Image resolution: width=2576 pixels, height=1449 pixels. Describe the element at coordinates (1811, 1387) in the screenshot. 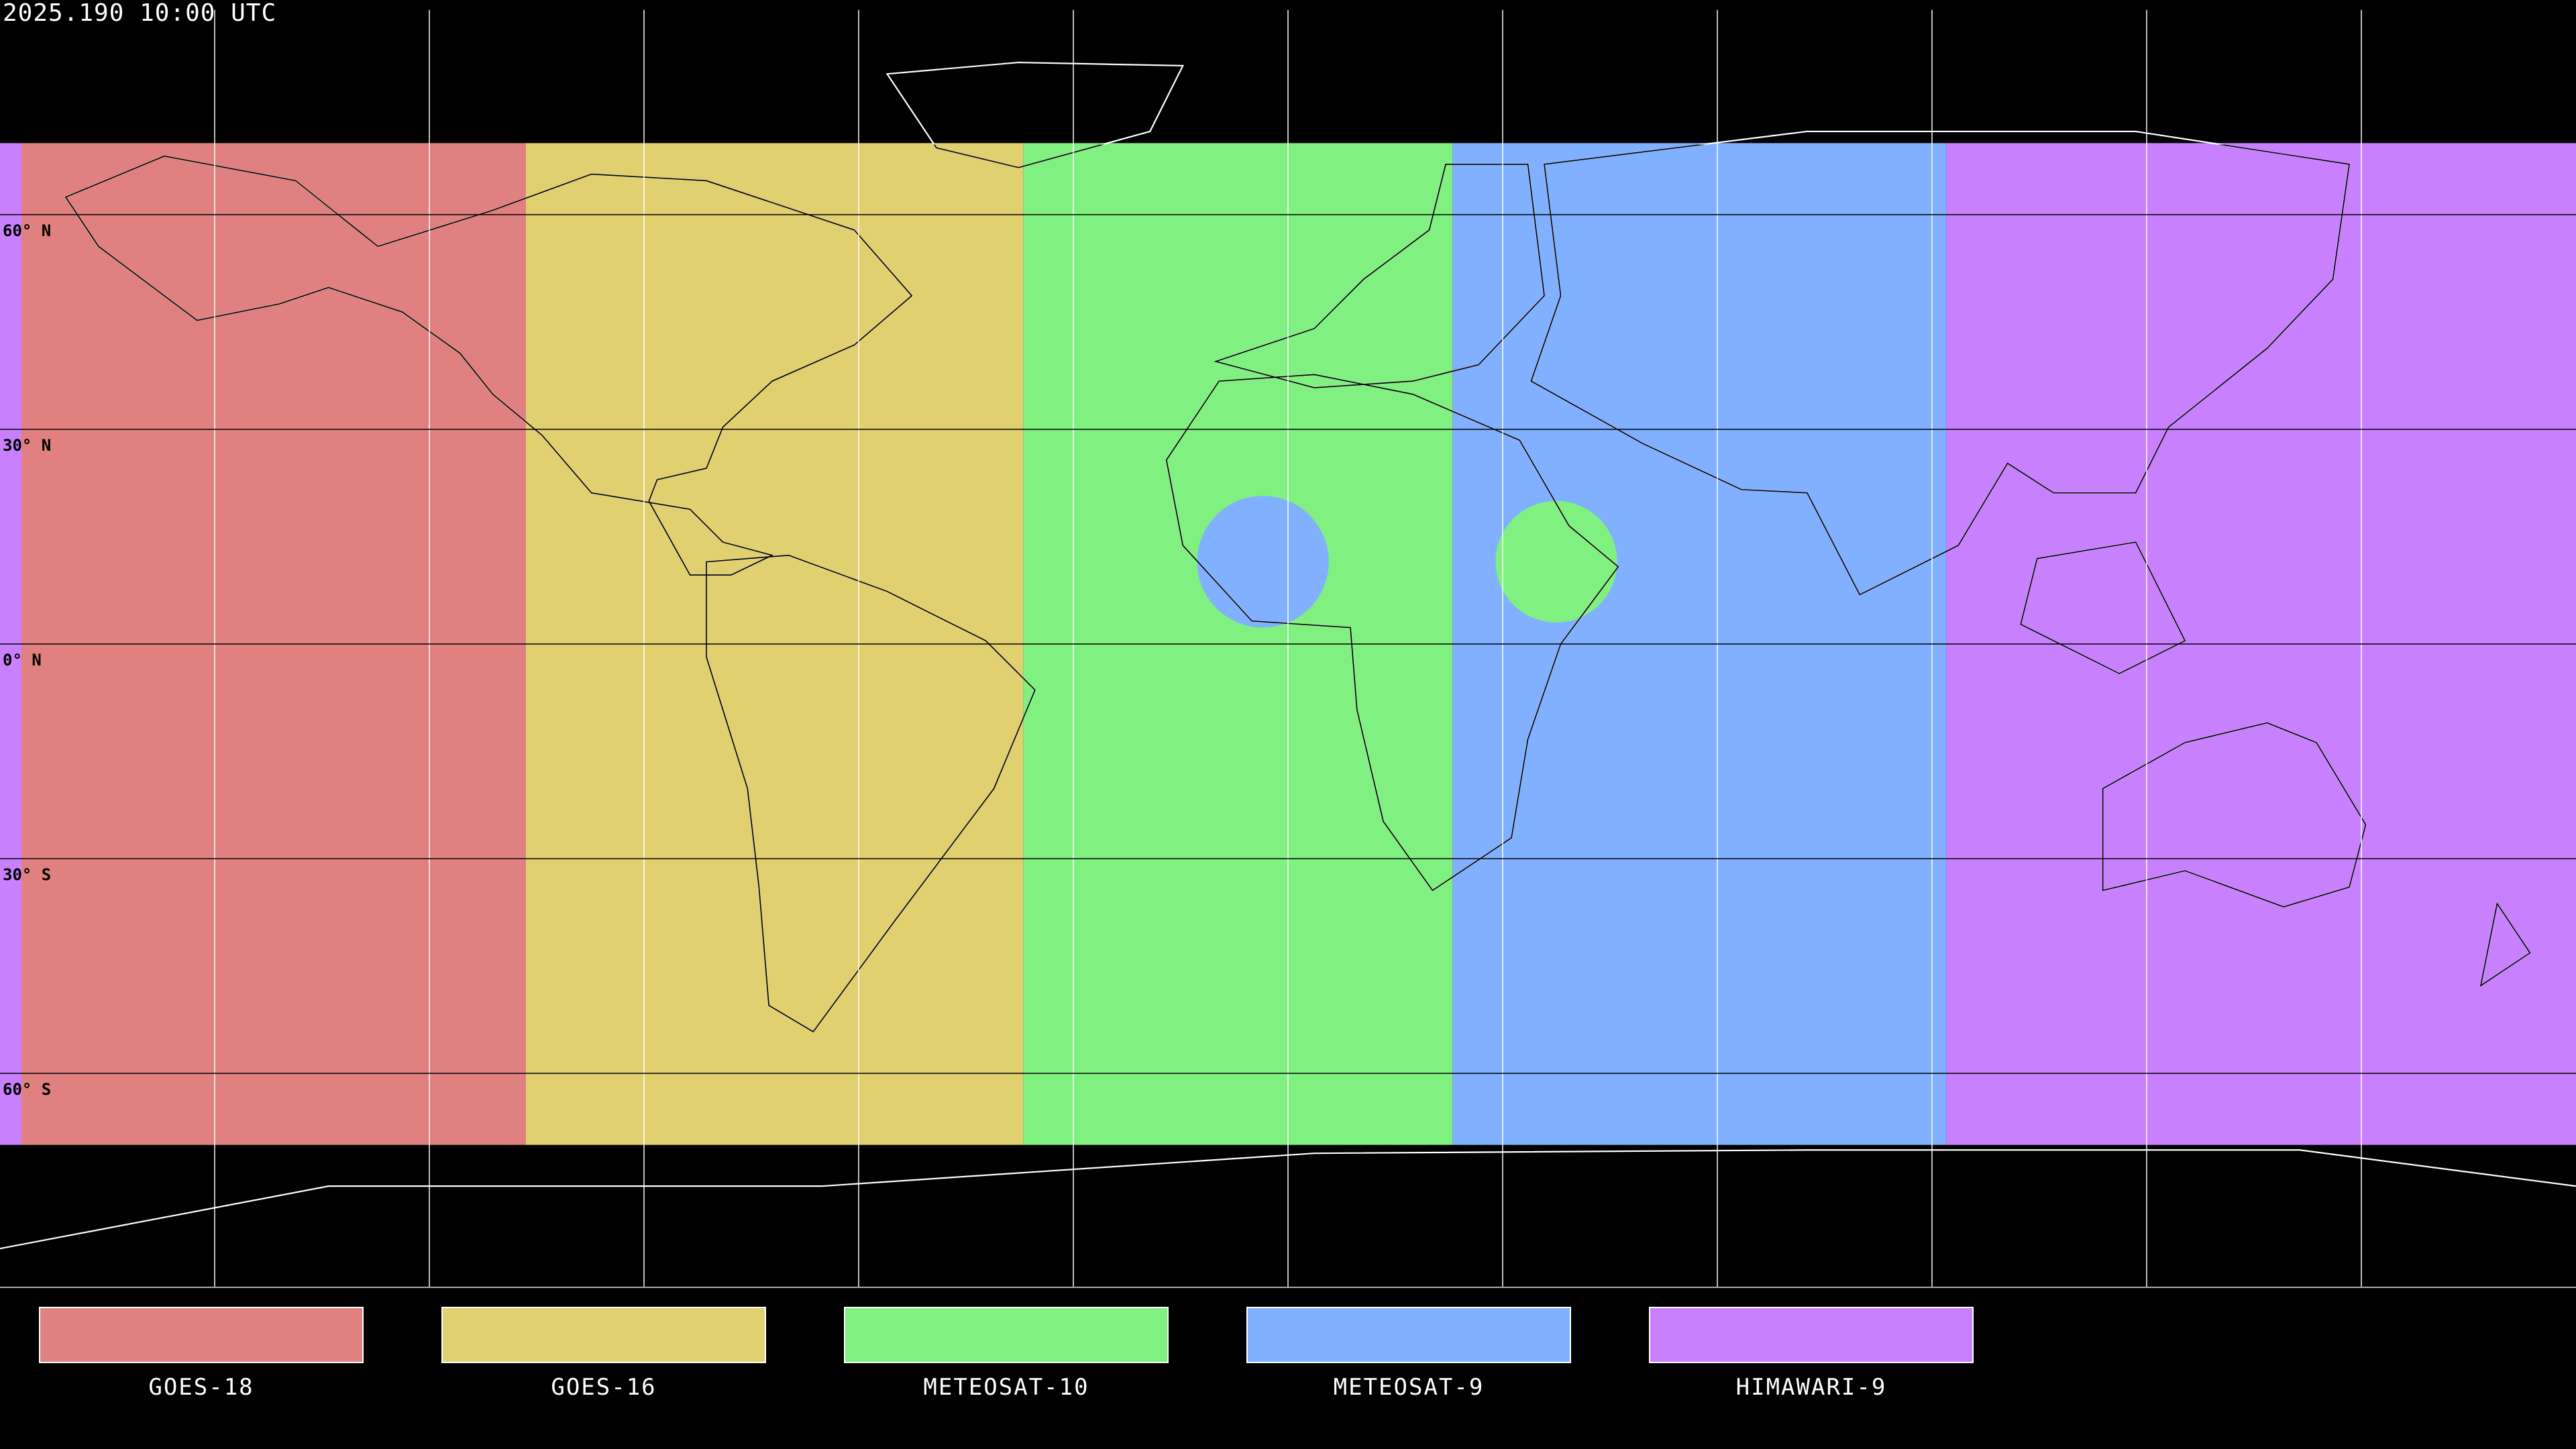

I see `legend-label: HIMAWARI-9` at that location.